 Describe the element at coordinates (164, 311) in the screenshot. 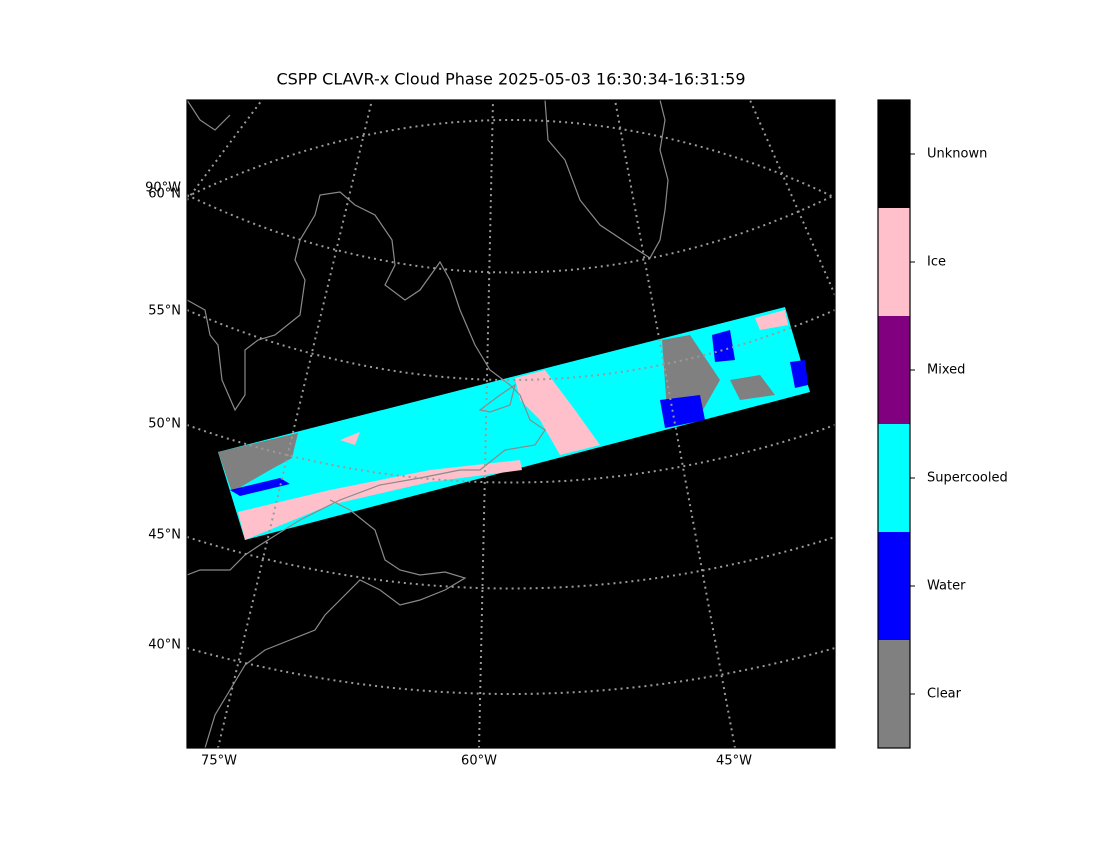

I see `lat-label: 55°N` at that location.